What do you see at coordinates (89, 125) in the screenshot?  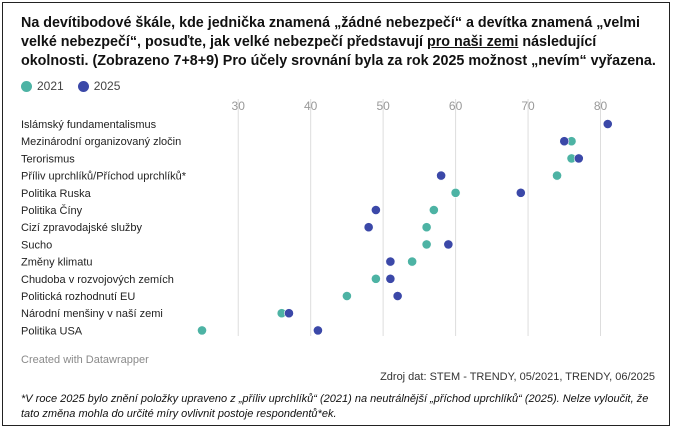 I see `category-label: Islámský fundamentalismus` at bounding box center [89, 125].